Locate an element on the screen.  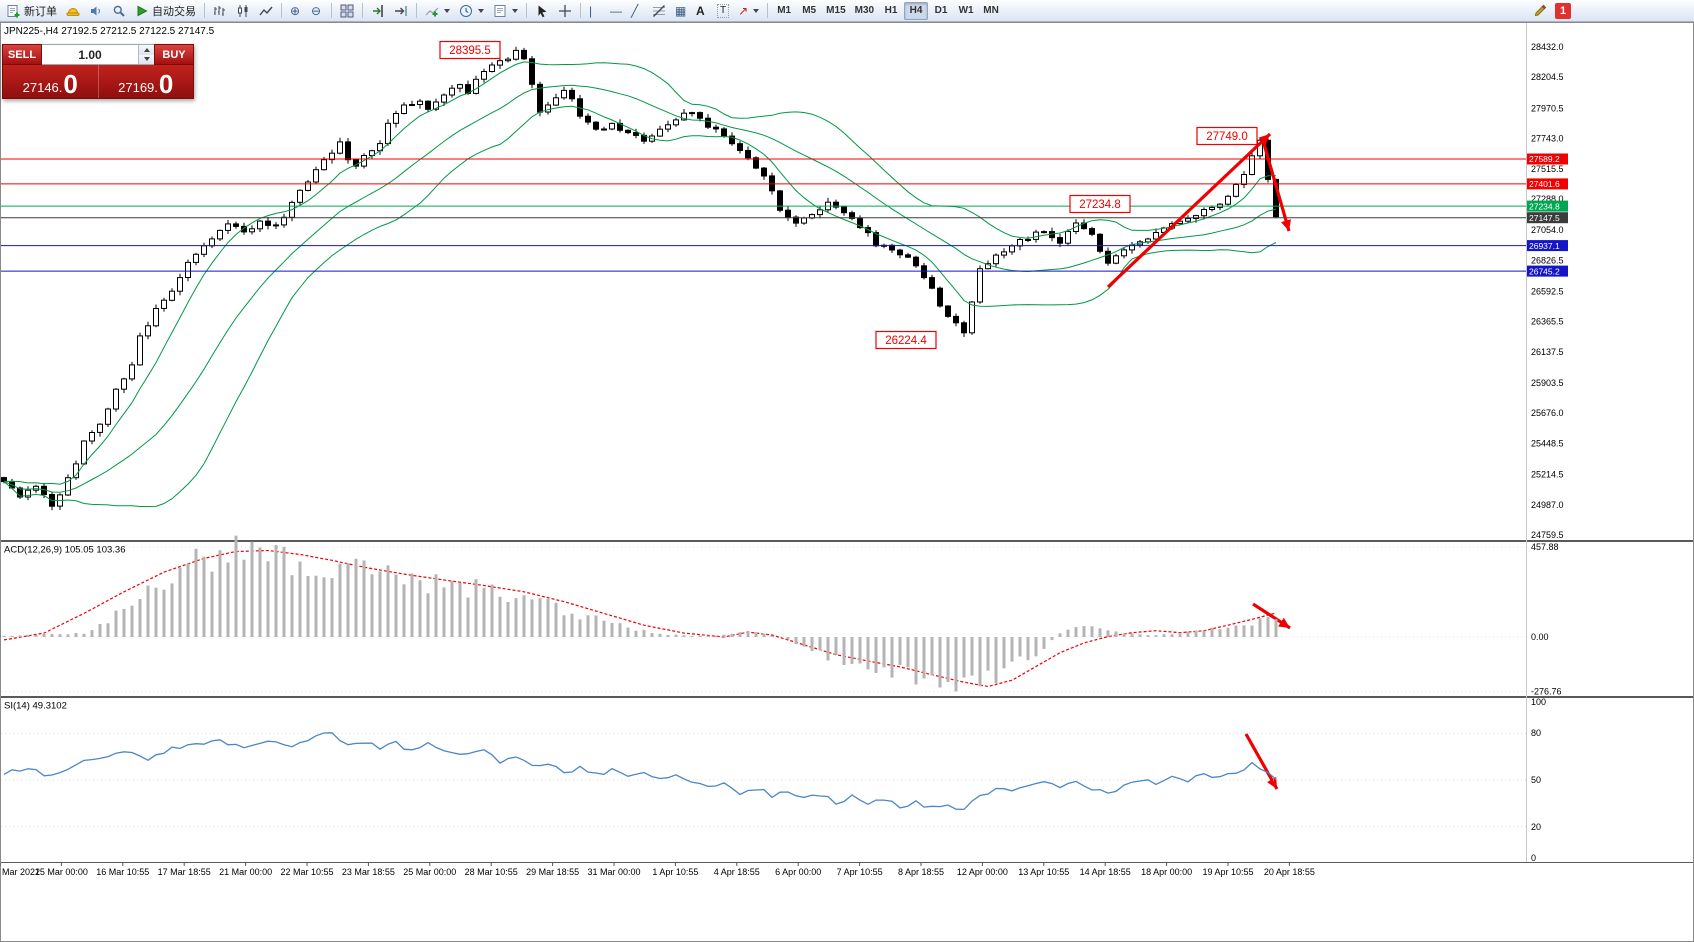
volume-down-button is located at coordinates (146, 59).